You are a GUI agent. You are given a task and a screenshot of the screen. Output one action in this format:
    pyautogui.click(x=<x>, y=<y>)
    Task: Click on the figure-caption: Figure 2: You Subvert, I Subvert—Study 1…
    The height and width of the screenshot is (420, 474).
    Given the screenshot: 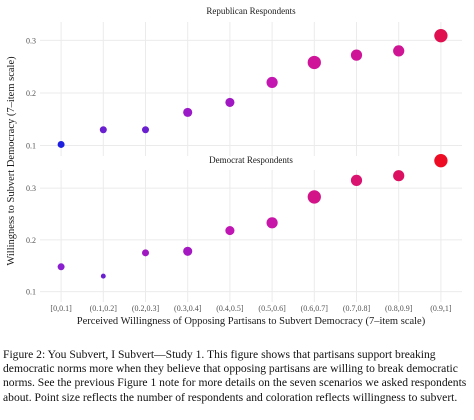 What is the action you would take?
    pyautogui.click(x=235, y=376)
    